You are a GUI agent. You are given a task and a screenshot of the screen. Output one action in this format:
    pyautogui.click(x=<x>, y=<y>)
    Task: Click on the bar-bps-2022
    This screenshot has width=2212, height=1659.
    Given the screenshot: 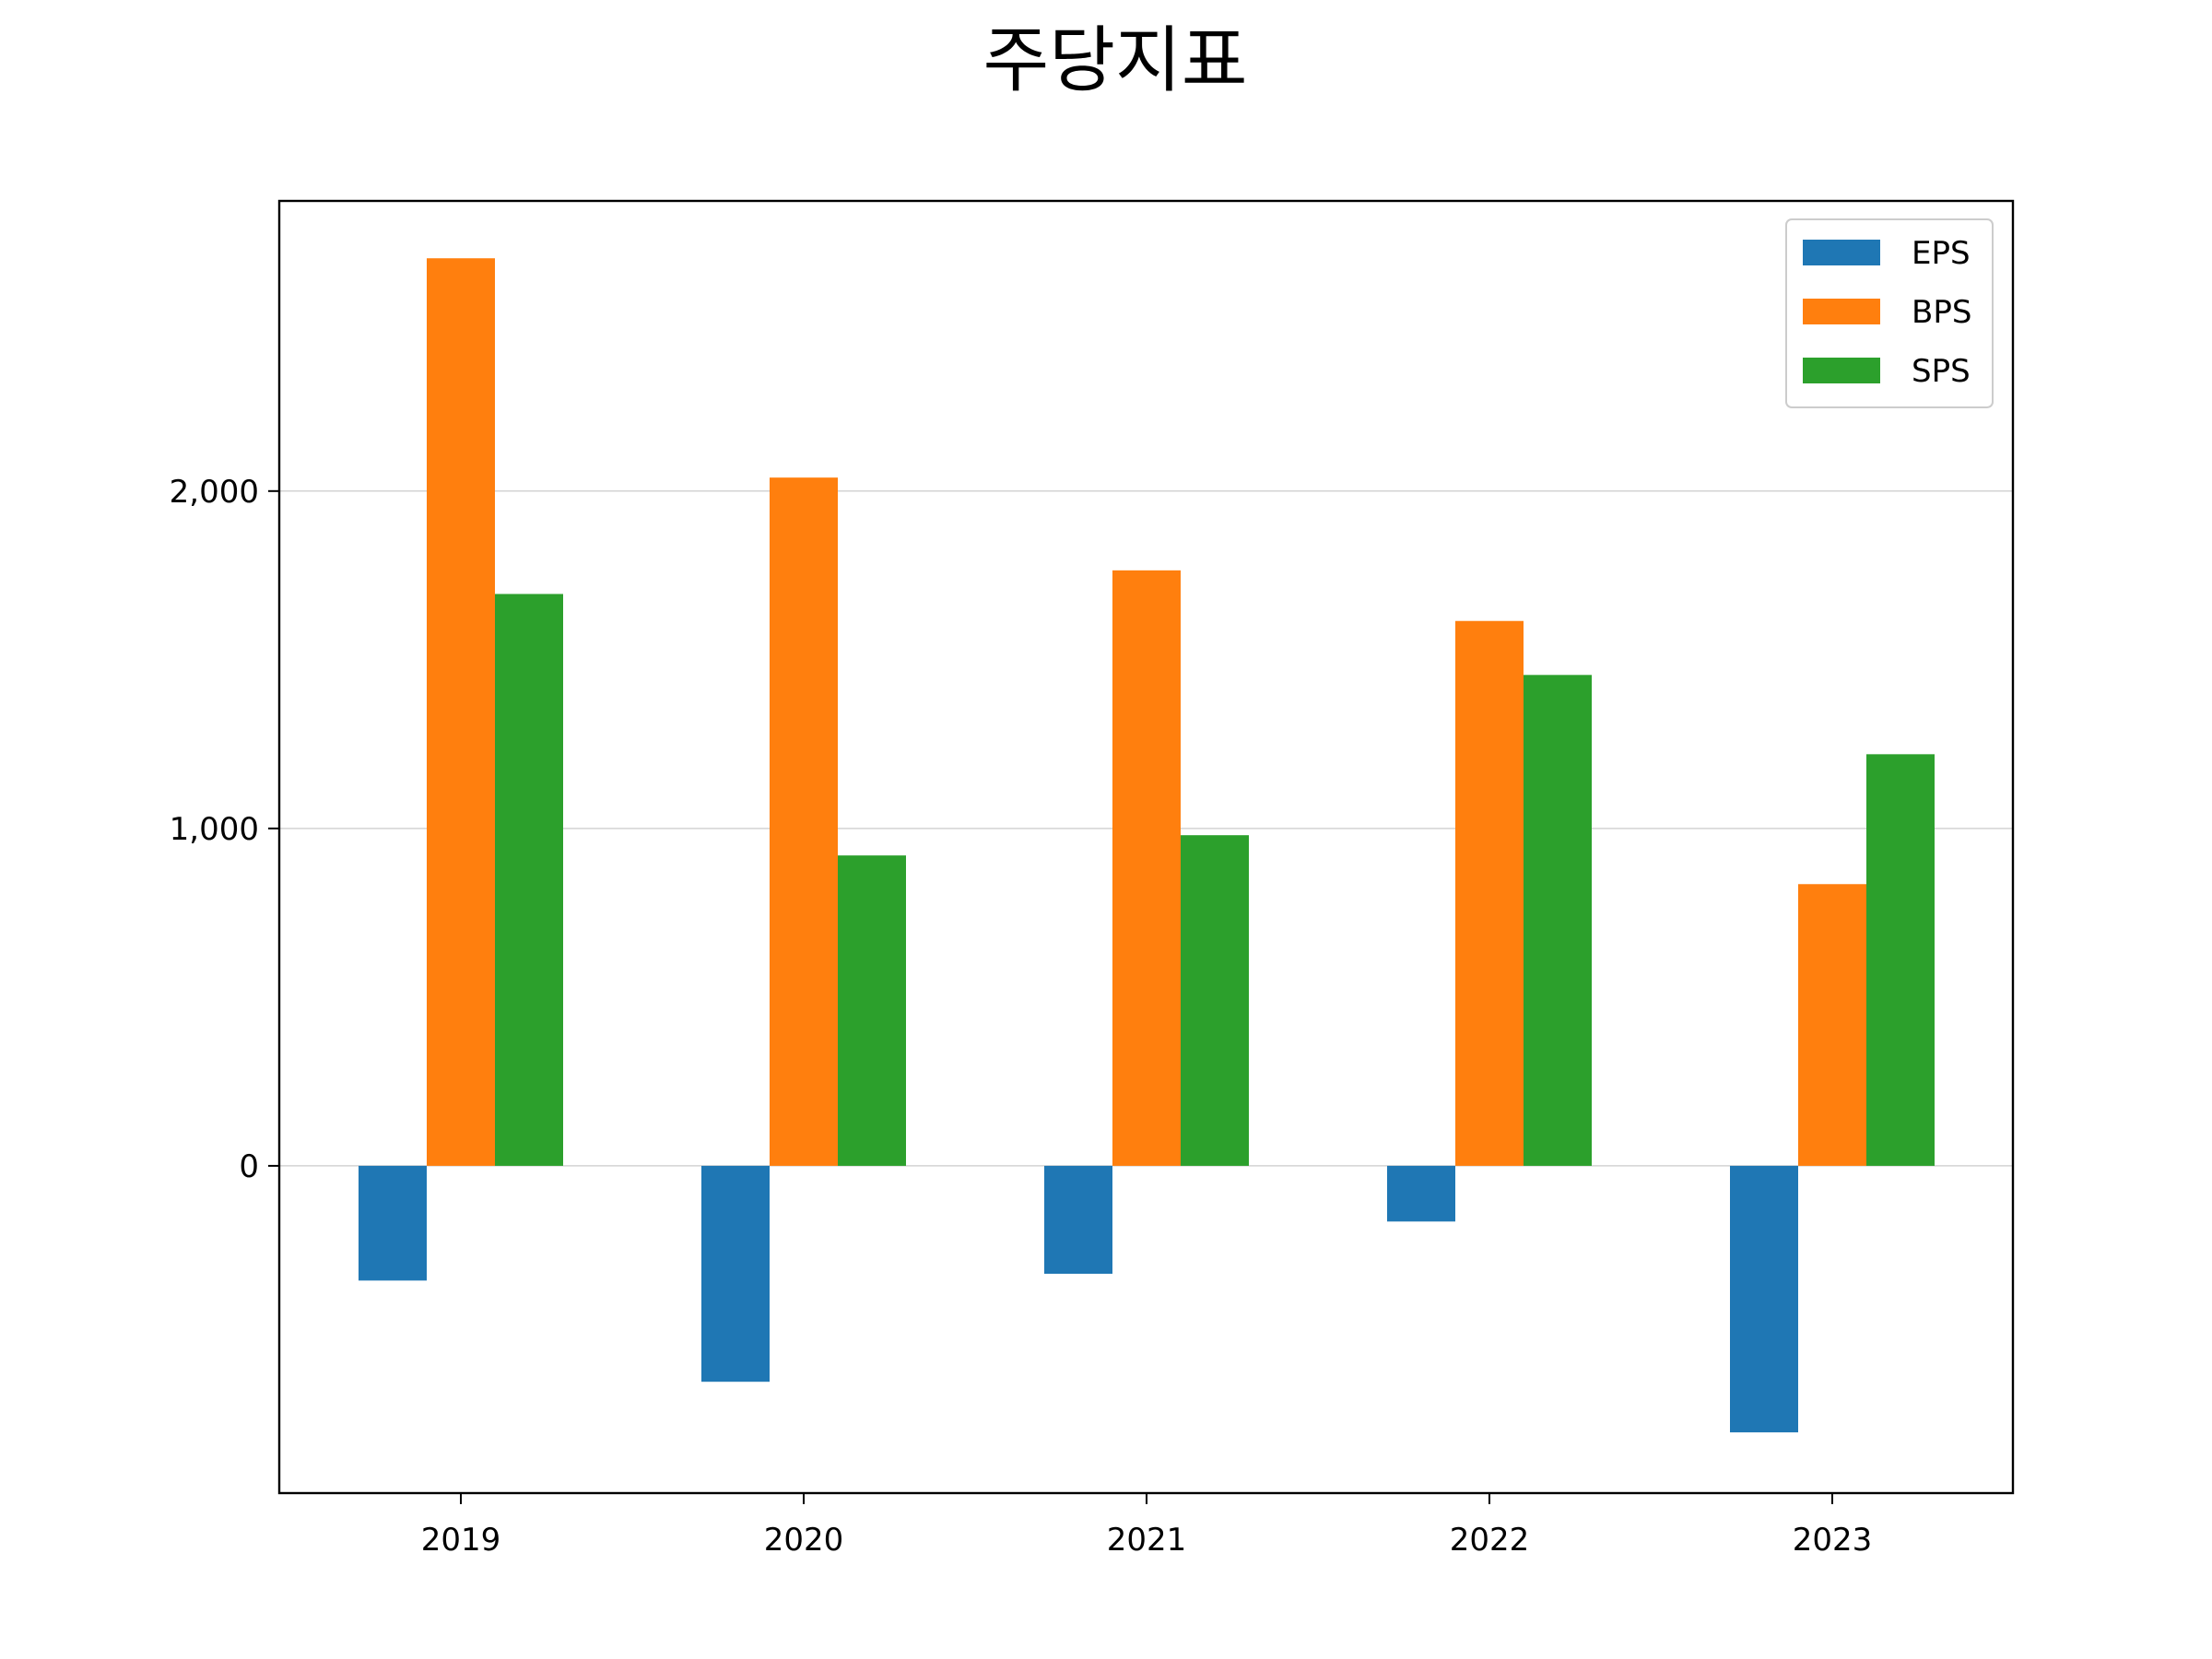 What is the action you would take?
    pyautogui.click(x=1489, y=893)
    